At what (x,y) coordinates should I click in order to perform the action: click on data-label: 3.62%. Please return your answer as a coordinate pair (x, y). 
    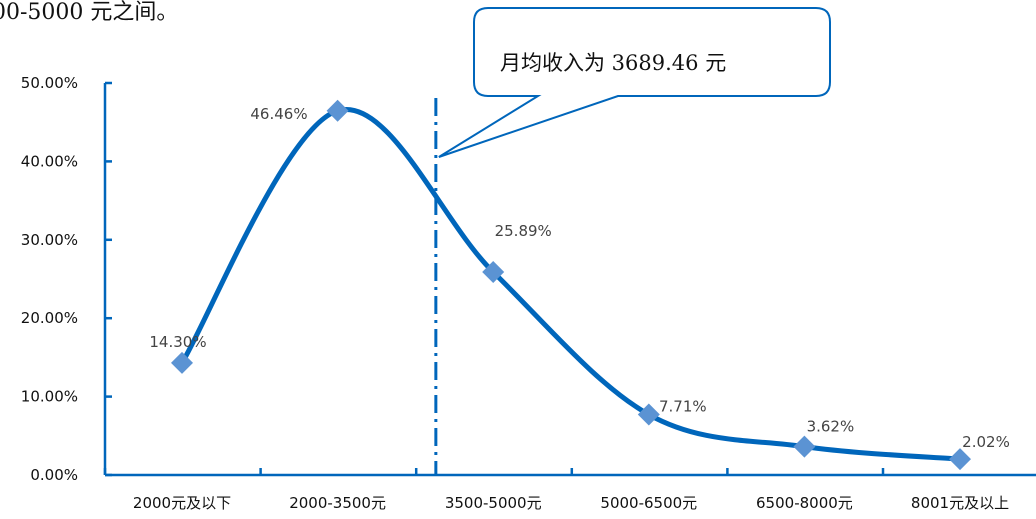
    Looking at the image, I should click on (831, 427).